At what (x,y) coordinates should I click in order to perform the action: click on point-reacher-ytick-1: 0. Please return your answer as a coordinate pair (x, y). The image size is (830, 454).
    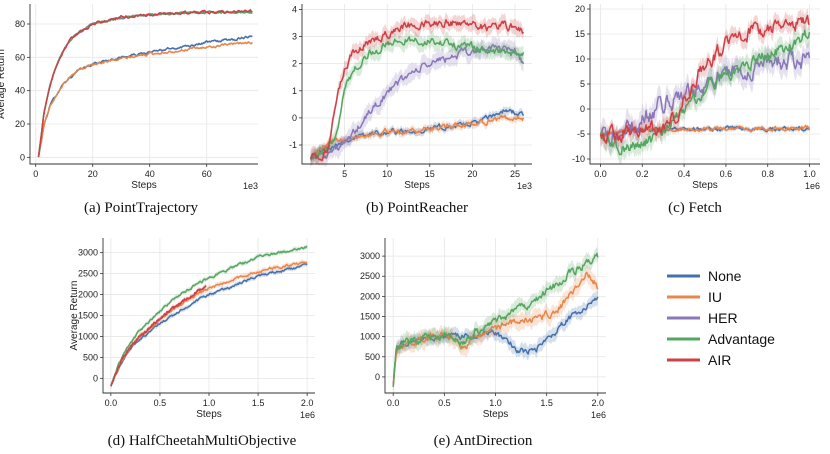
    Looking at the image, I should click on (294, 118).